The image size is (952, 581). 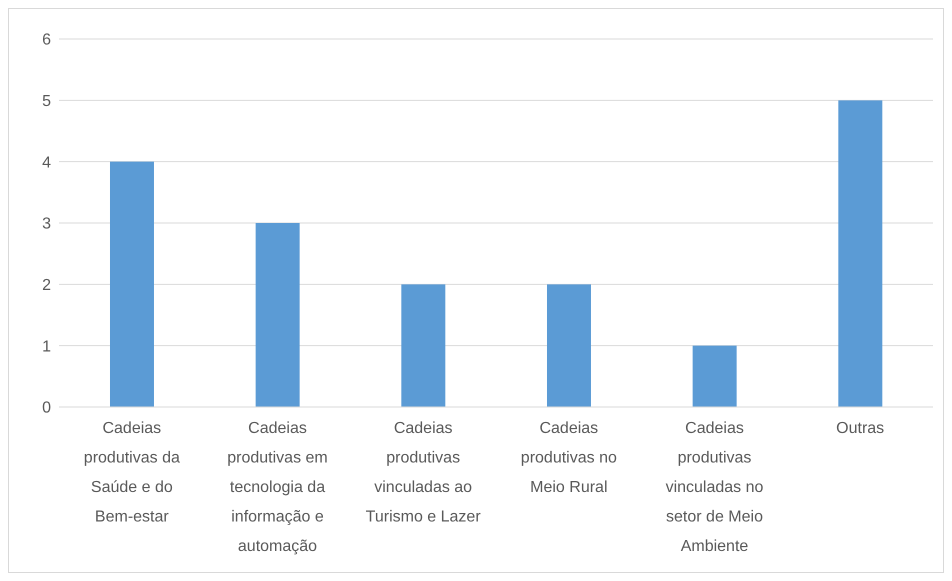 I want to click on x-tick-label: Cadeias produtivas vinculadas no setor de Meio Ambiente, so click(x=715, y=487).